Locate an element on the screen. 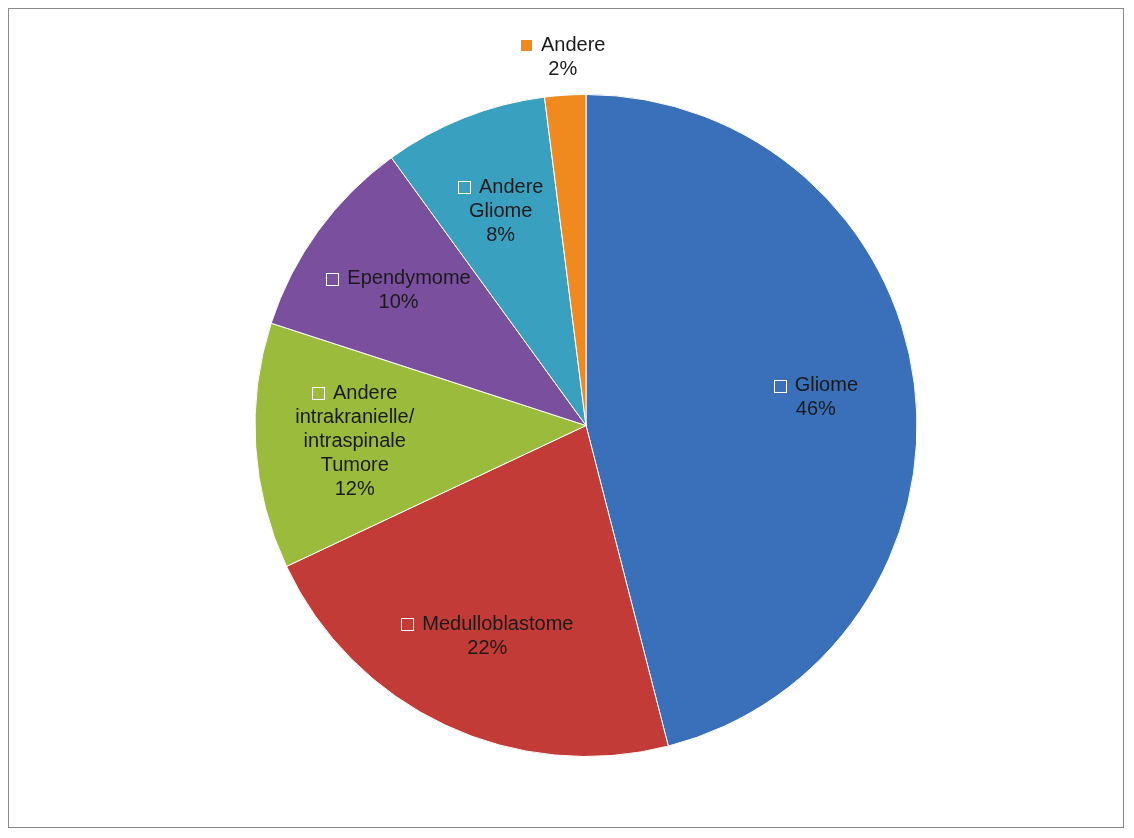 This screenshot has width=1134, height=838. legend-label: Andere intrakranielle/intraspinale Tumore is located at coordinates (355, 428).